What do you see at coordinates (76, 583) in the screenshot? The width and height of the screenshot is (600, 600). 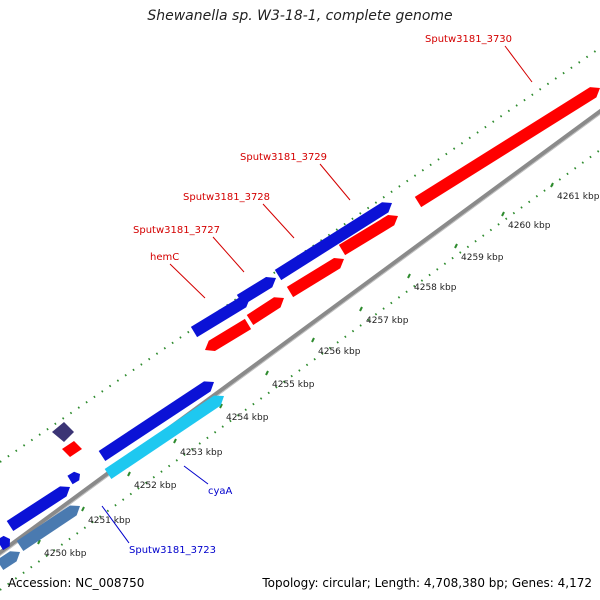 I see `accession-text: Accession: NC_008750` at bounding box center [76, 583].